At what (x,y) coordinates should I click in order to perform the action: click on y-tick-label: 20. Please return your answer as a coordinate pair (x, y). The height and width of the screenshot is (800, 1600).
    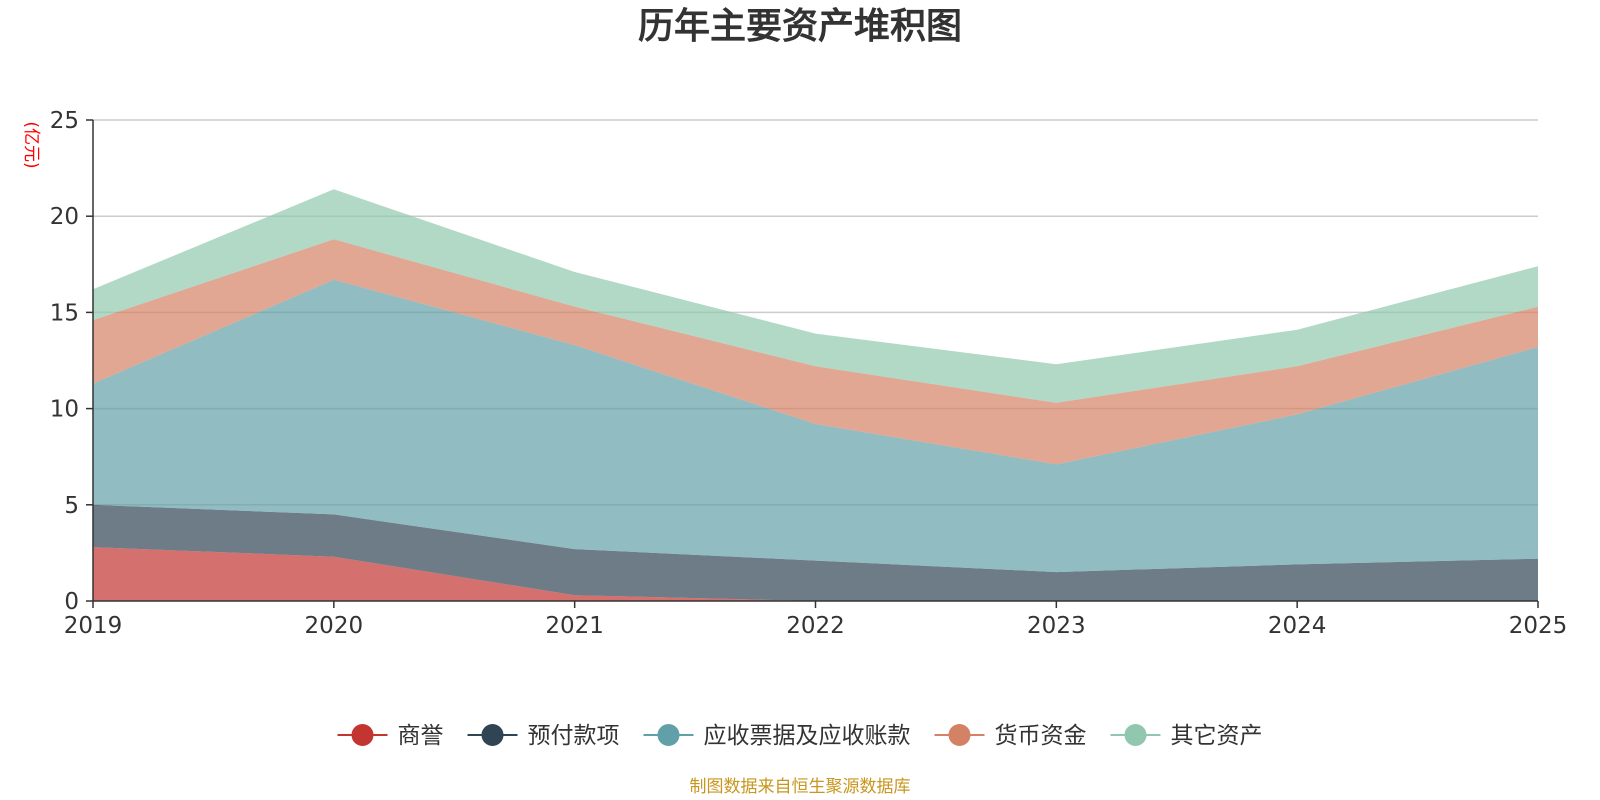
    Looking at the image, I should click on (64, 217).